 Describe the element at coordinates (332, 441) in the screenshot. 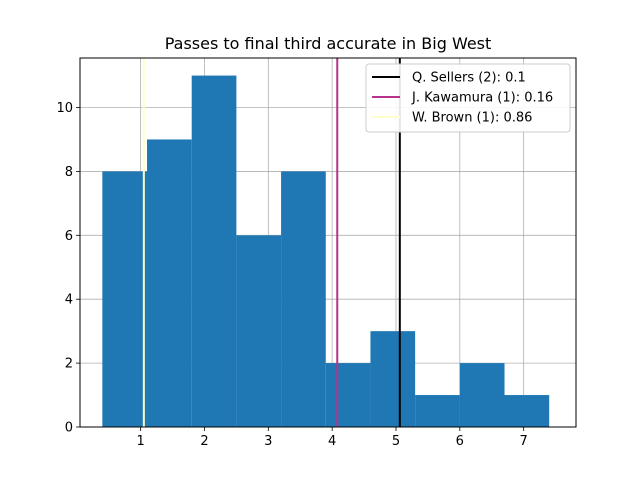

I see `x-tick-label: 4` at that location.